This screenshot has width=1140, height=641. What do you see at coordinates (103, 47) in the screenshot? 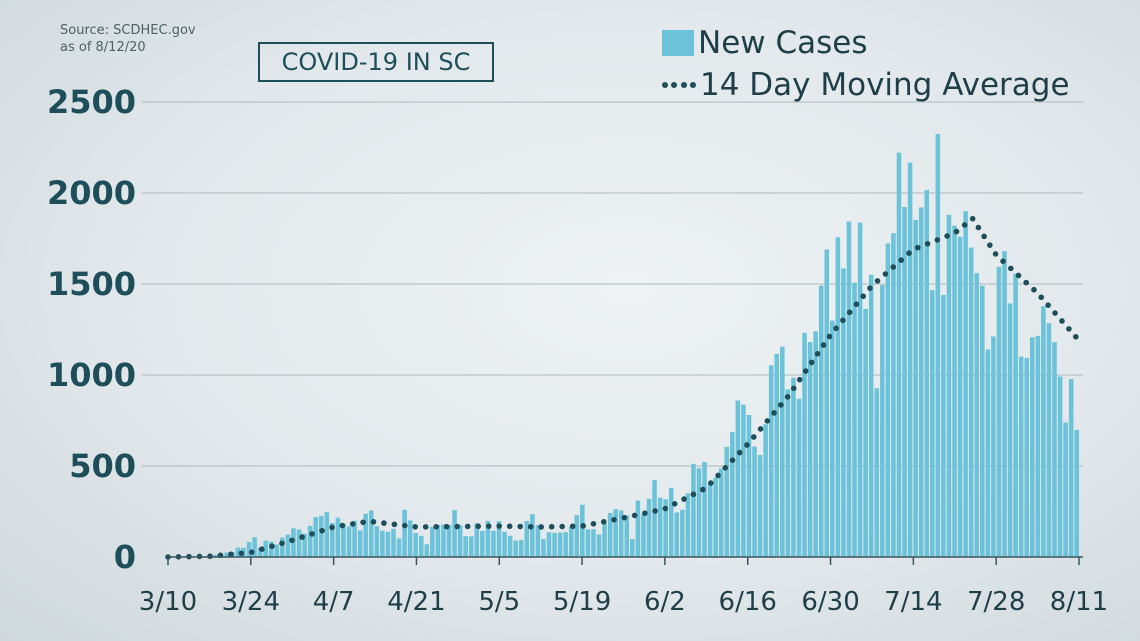
I see `as-of-date: as of 8/12/20` at bounding box center [103, 47].